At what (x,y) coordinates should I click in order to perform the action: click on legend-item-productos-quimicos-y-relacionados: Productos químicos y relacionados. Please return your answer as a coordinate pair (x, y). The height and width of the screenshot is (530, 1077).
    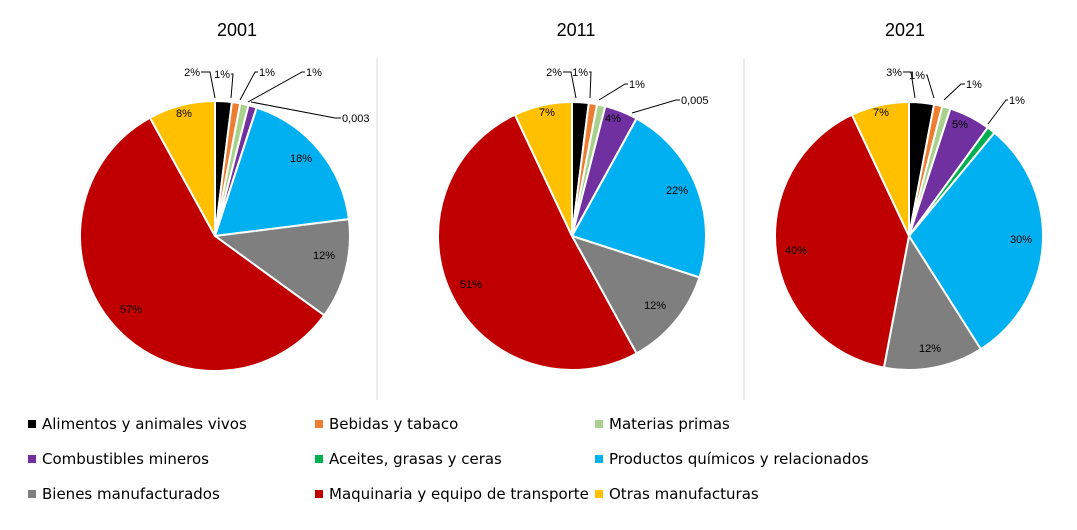
    Looking at the image, I should click on (732, 459).